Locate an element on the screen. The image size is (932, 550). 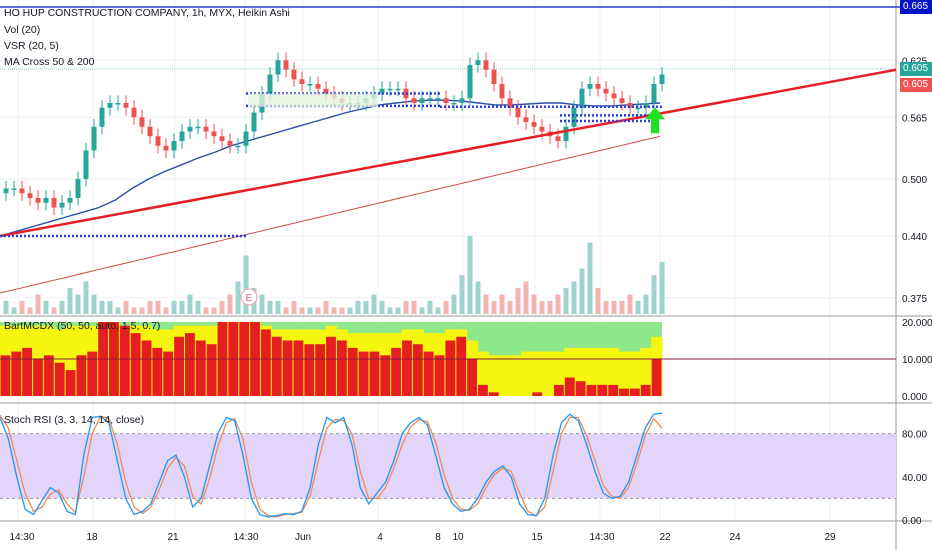
mcdx-tick: 0.000 is located at coordinates (914, 397).